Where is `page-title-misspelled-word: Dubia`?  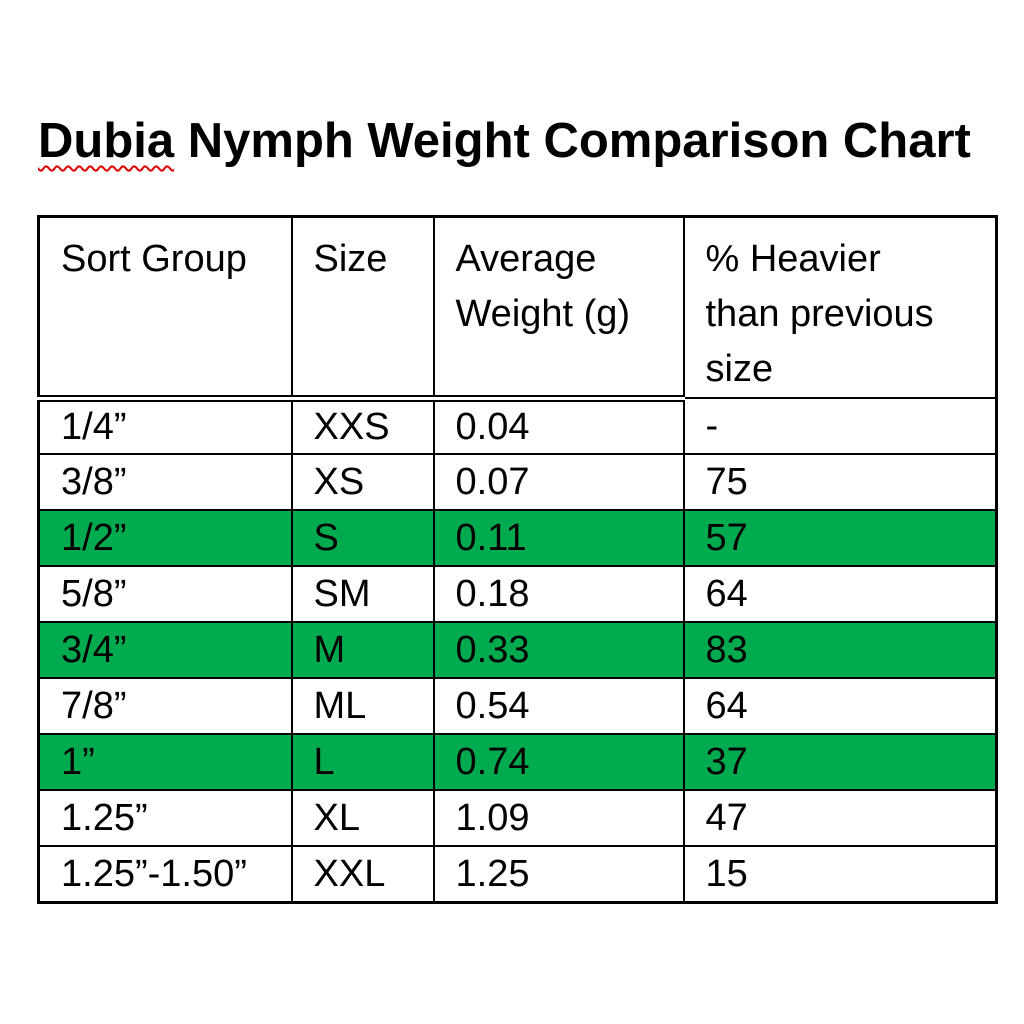
page-title-misspelled-word: Dubia is located at coordinates (106, 141).